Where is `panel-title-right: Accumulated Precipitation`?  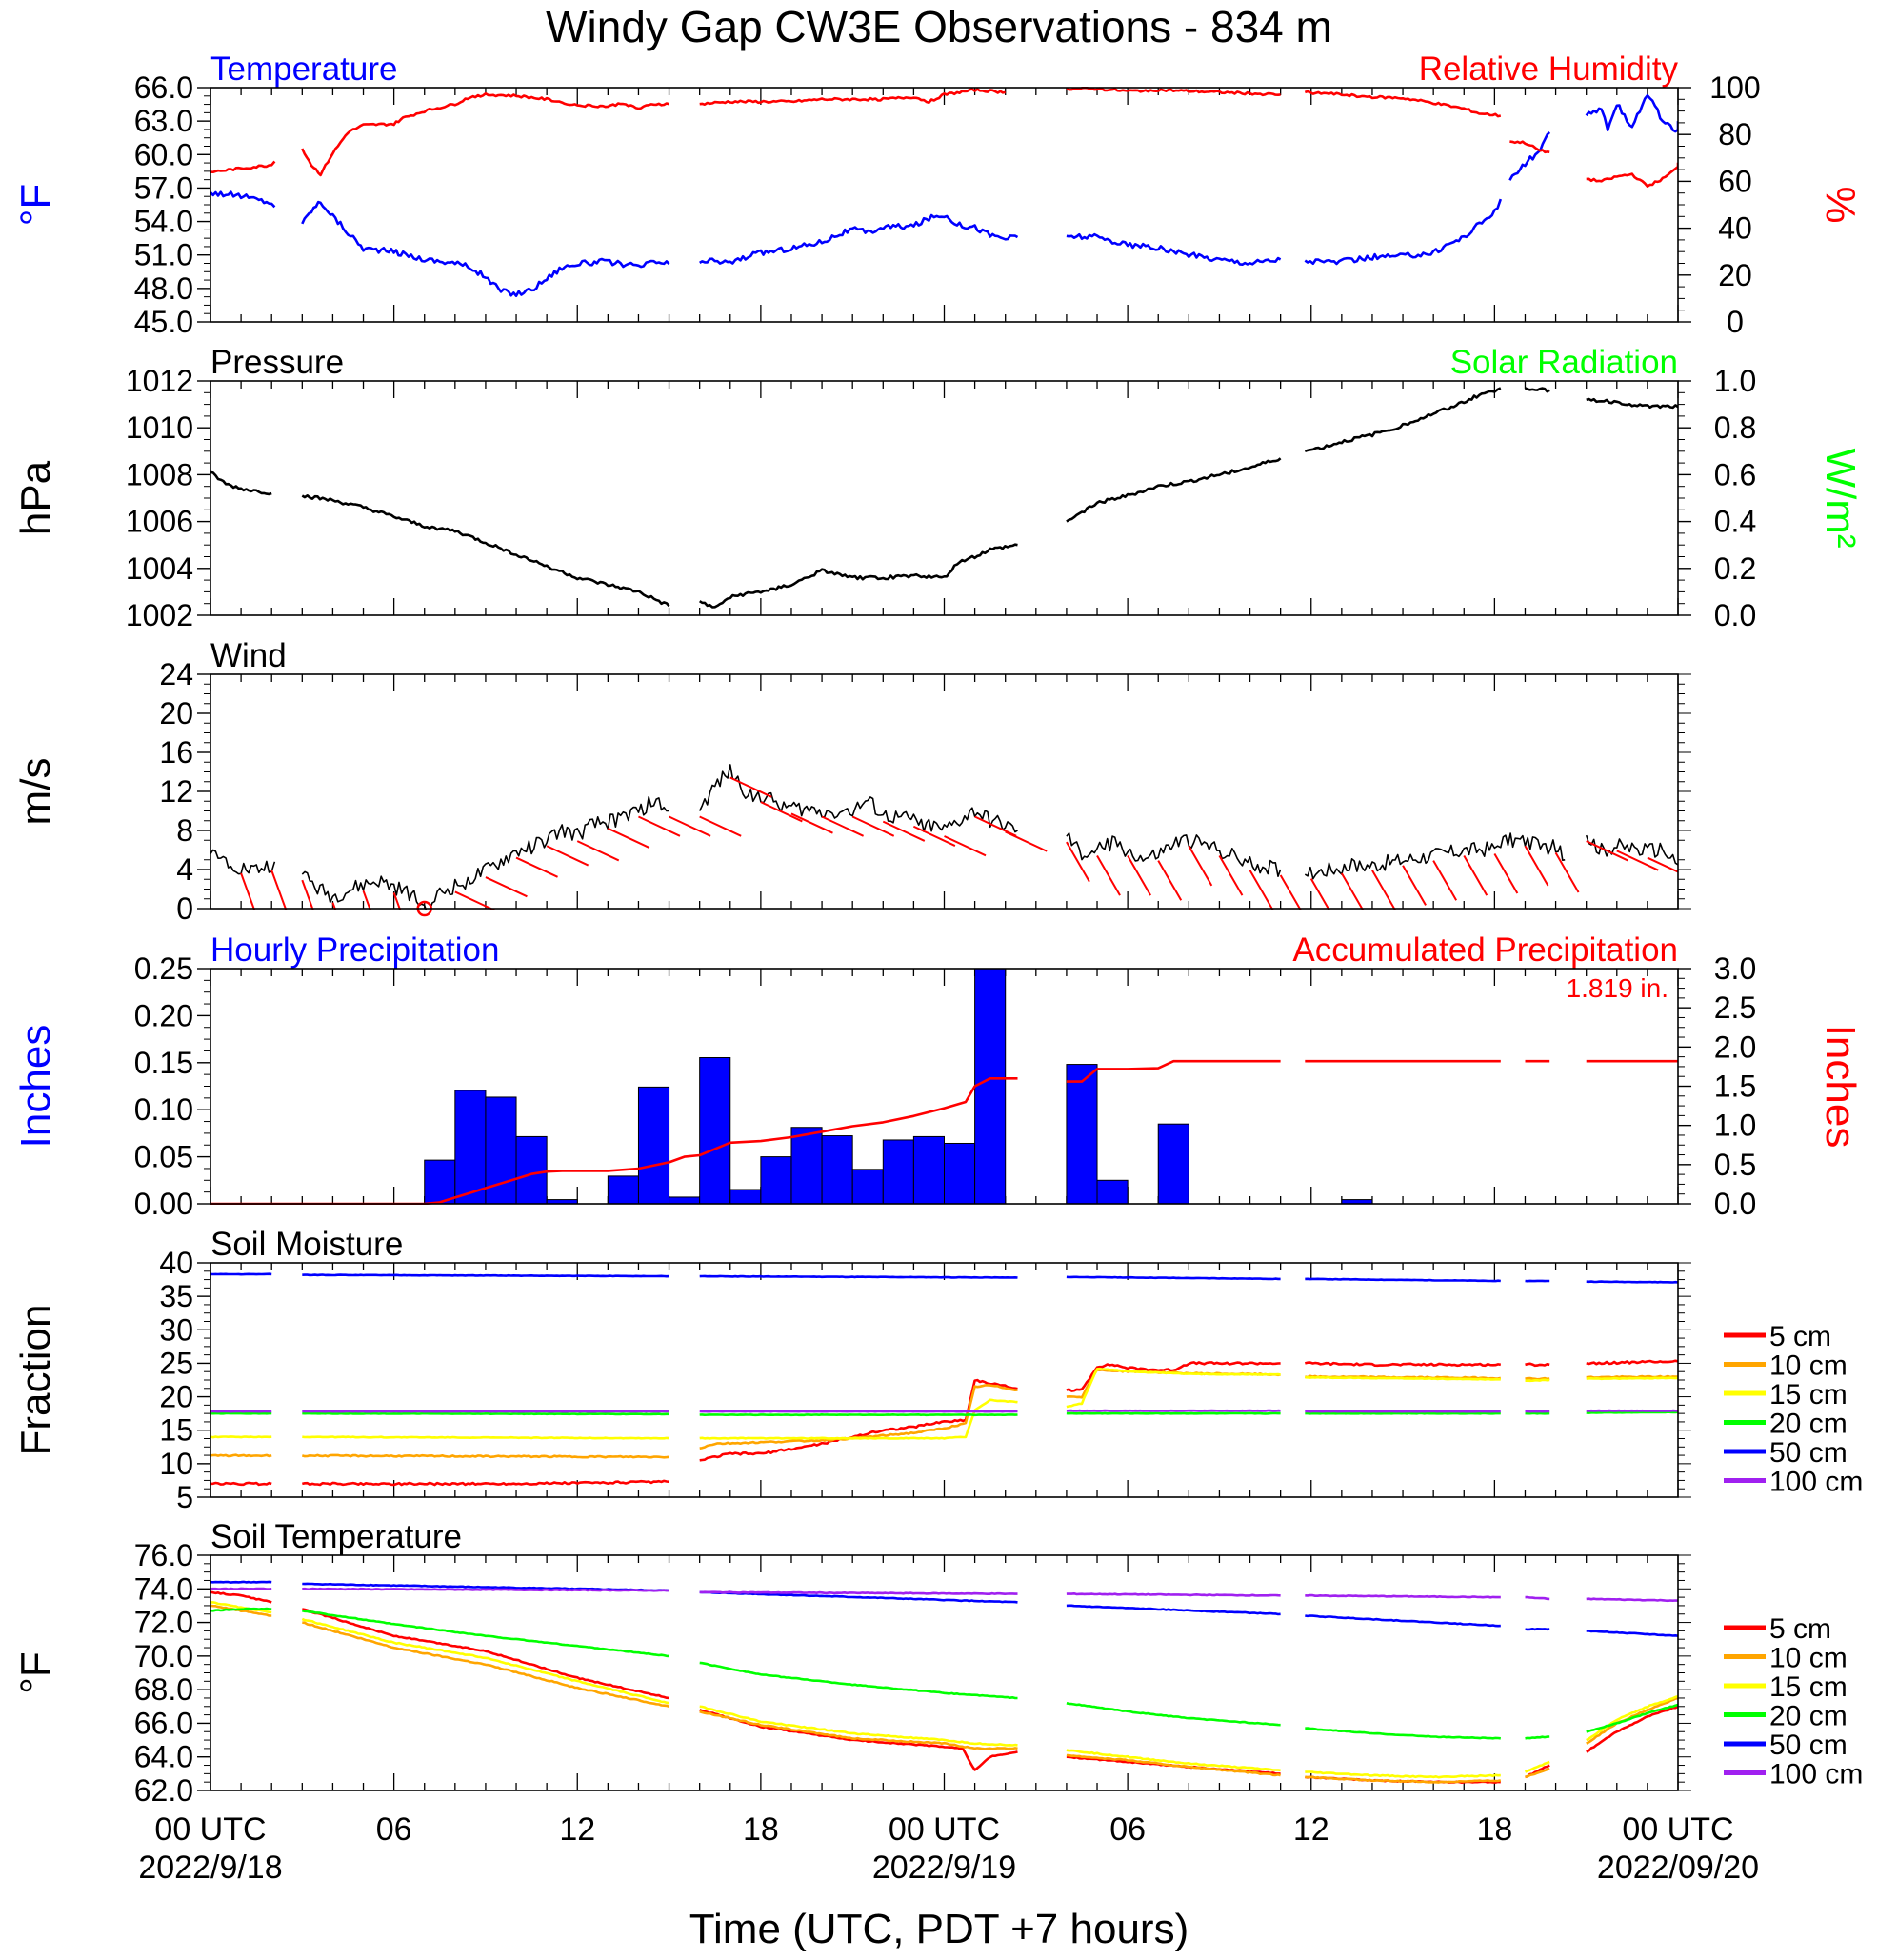
panel-title-right: Accumulated Precipitation is located at coordinates (1485, 950).